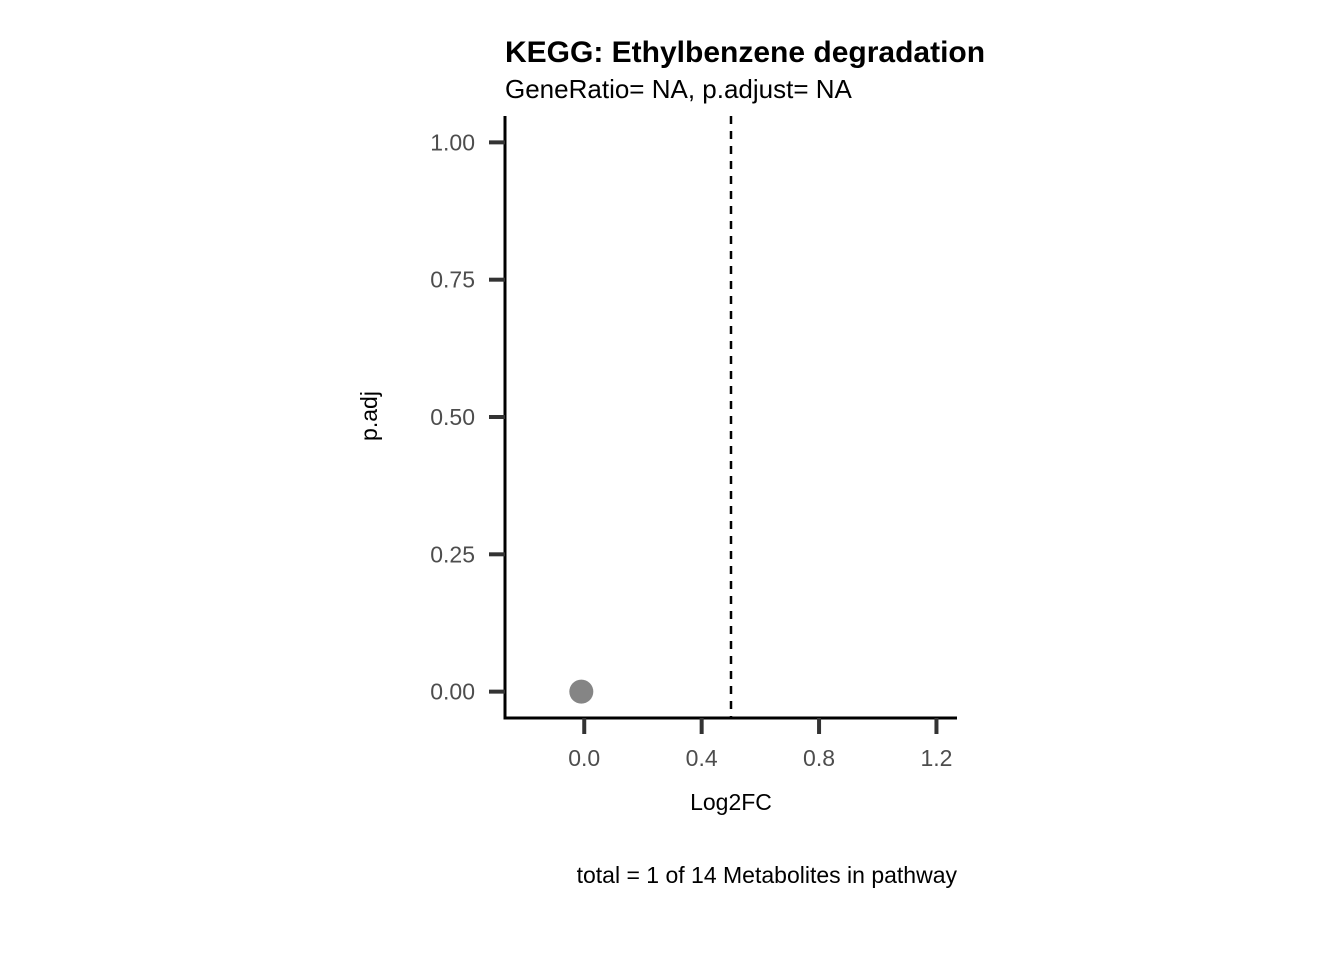  What do you see at coordinates (702, 758) in the screenshot?
I see `x-tick-label: 0.4` at bounding box center [702, 758].